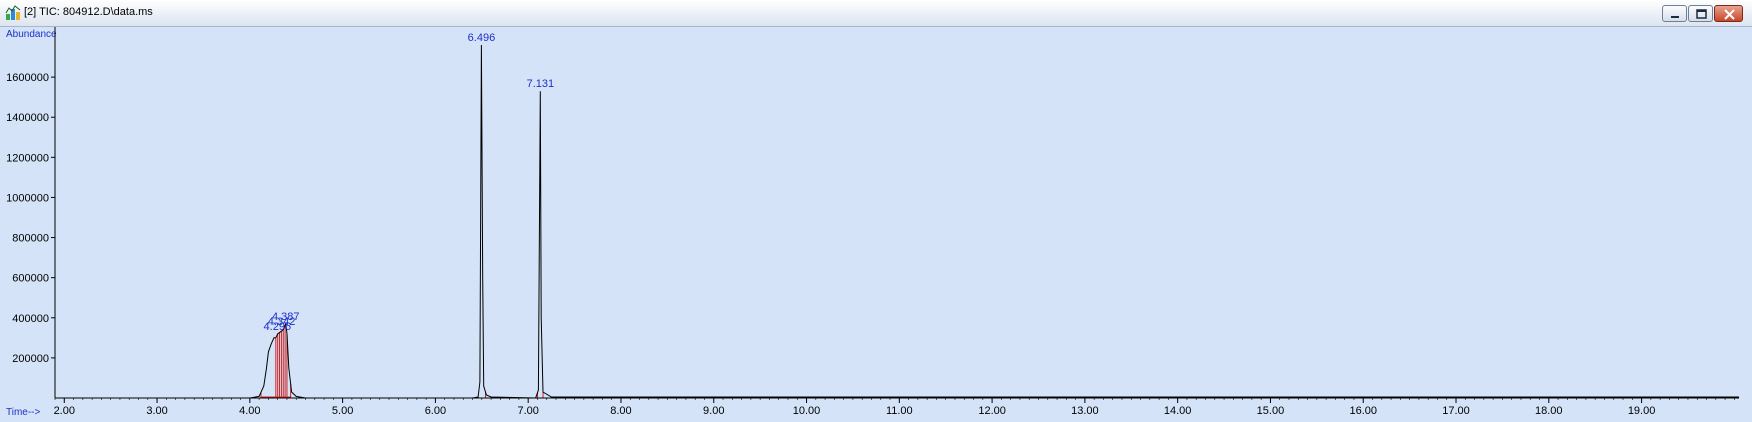 This screenshot has height=422, width=1752. Describe the element at coordinates (876, 13) in the screenshot. I see `title-bar: [2] TIC: 804912.D\data.ms` at that location.